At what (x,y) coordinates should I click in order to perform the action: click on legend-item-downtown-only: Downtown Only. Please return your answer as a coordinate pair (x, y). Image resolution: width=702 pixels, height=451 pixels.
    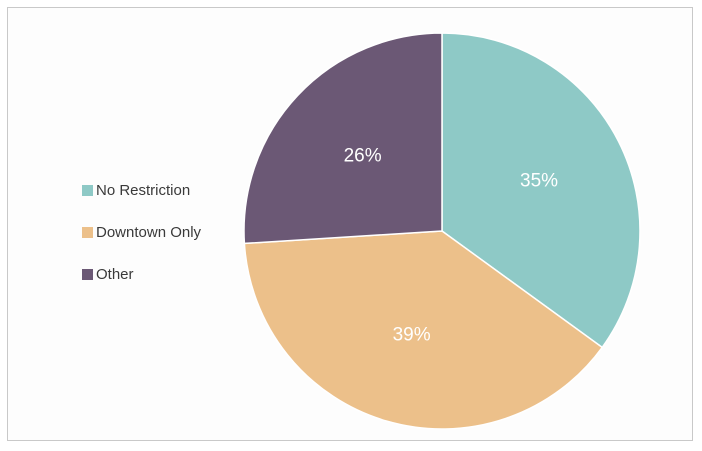
    Looking at the image, I should click on (141, 232).